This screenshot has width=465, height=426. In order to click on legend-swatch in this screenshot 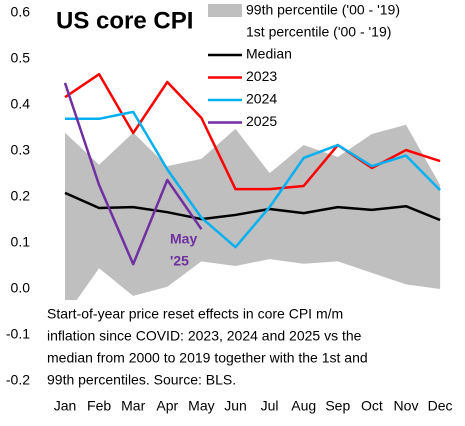, I will do `click(225, 10)`.